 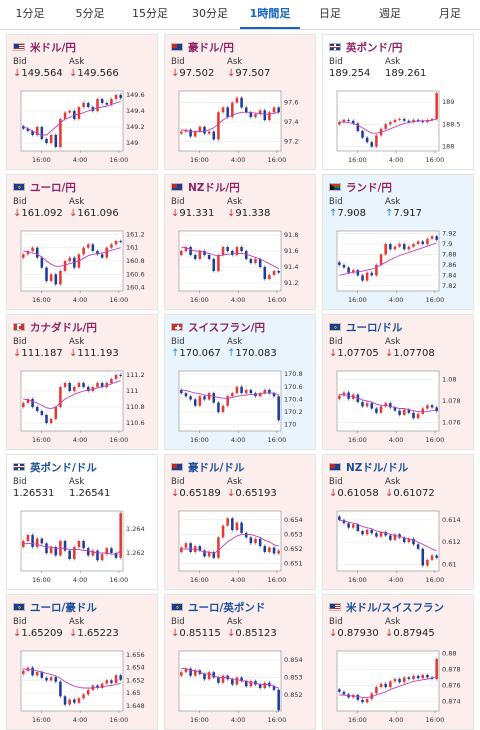 I want to click on tab-5: 日足, so click(x=330, y=13).